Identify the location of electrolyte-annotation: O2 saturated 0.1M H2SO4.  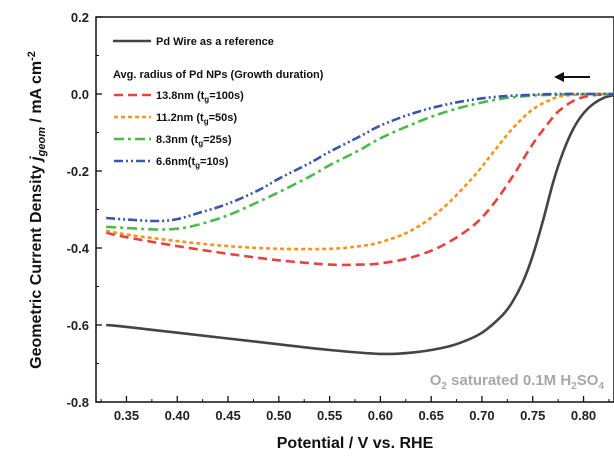
(517, 382).